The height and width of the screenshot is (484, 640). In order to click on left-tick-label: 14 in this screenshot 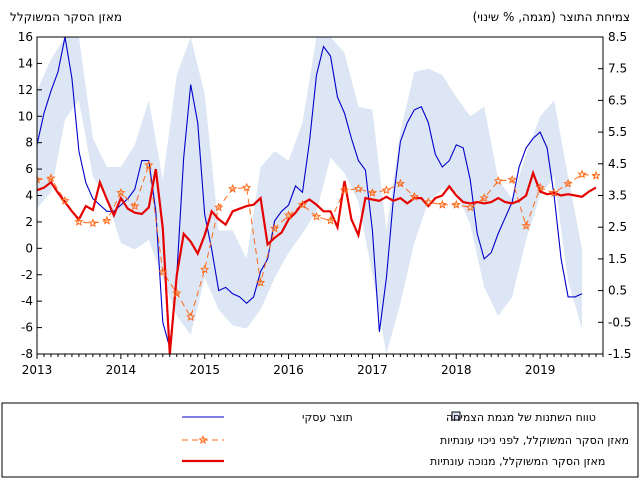, I will do `click(25, 63)`.